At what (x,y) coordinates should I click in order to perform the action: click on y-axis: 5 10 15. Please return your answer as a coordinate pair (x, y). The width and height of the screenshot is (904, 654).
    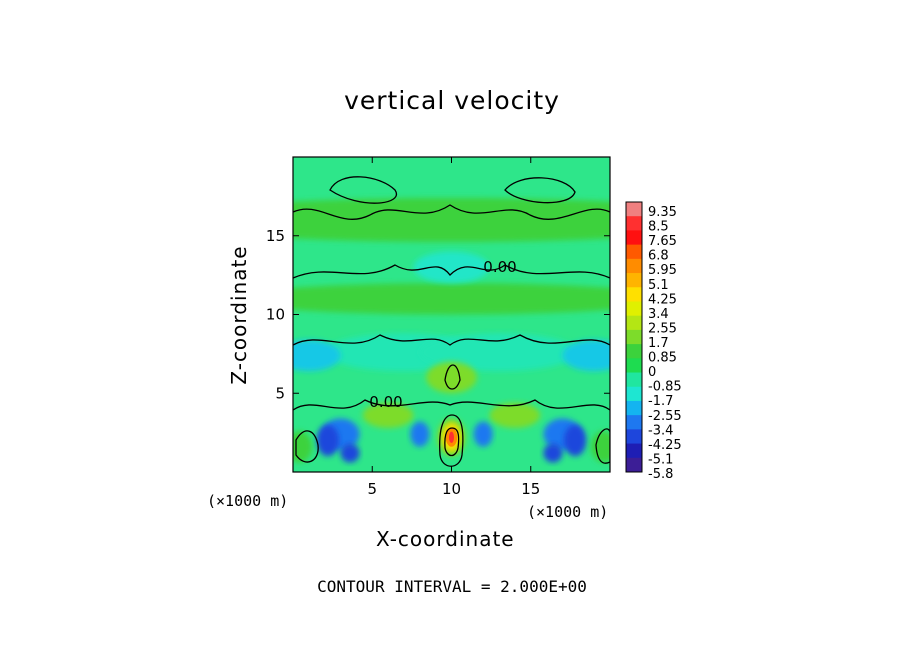
    Looking at the image, I should click on (438, 314).